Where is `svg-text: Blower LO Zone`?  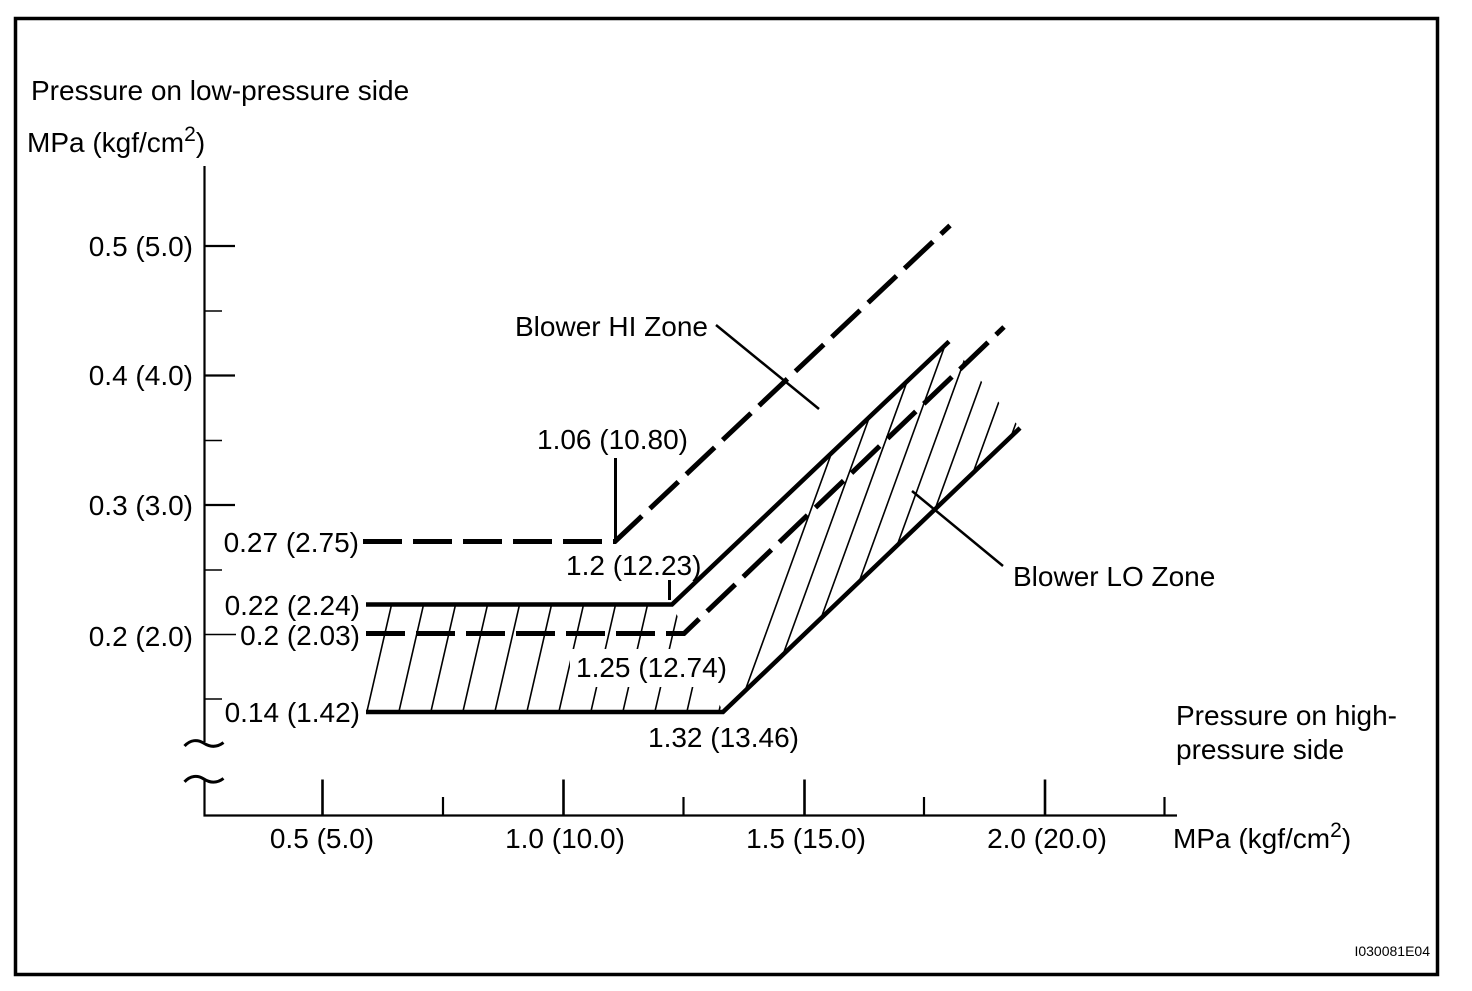
svg-text: Blower LO Zone is located at coordinates (1114, 576).